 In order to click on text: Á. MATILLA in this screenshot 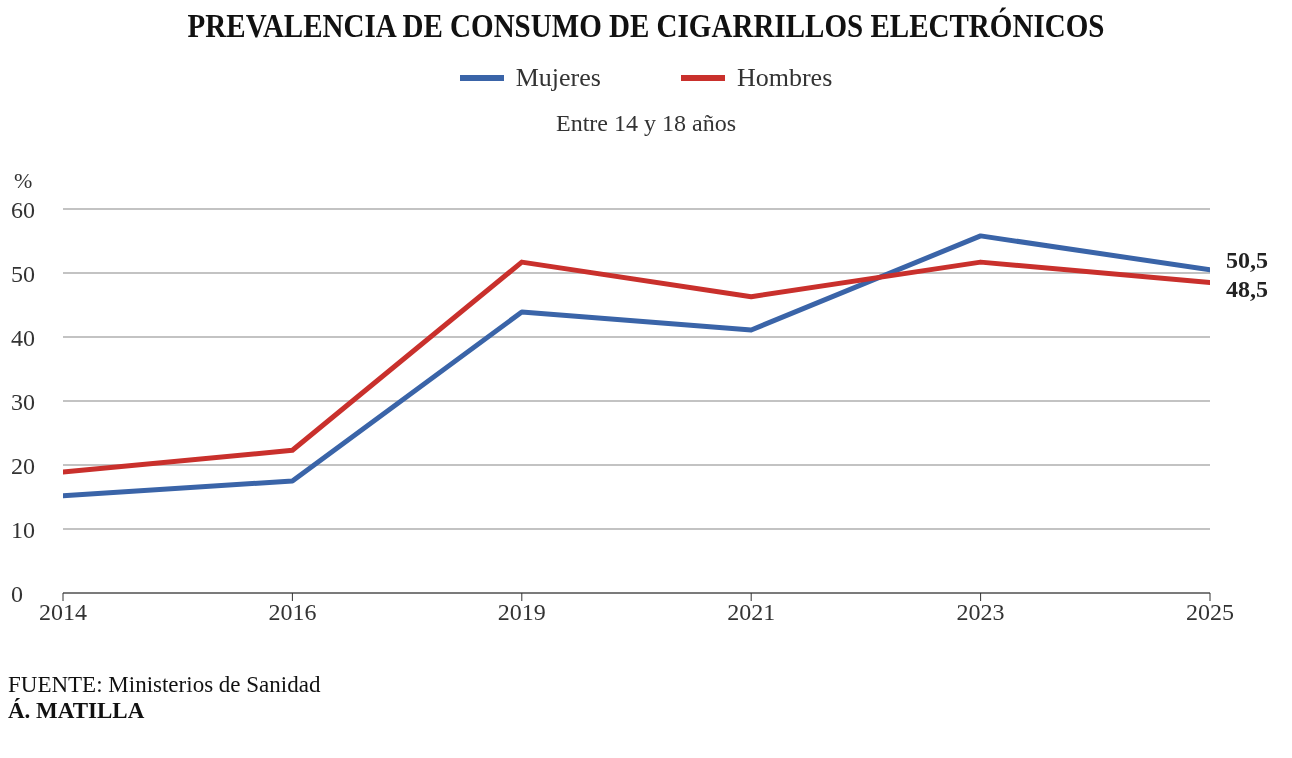, I will do `click(77, 711)`.